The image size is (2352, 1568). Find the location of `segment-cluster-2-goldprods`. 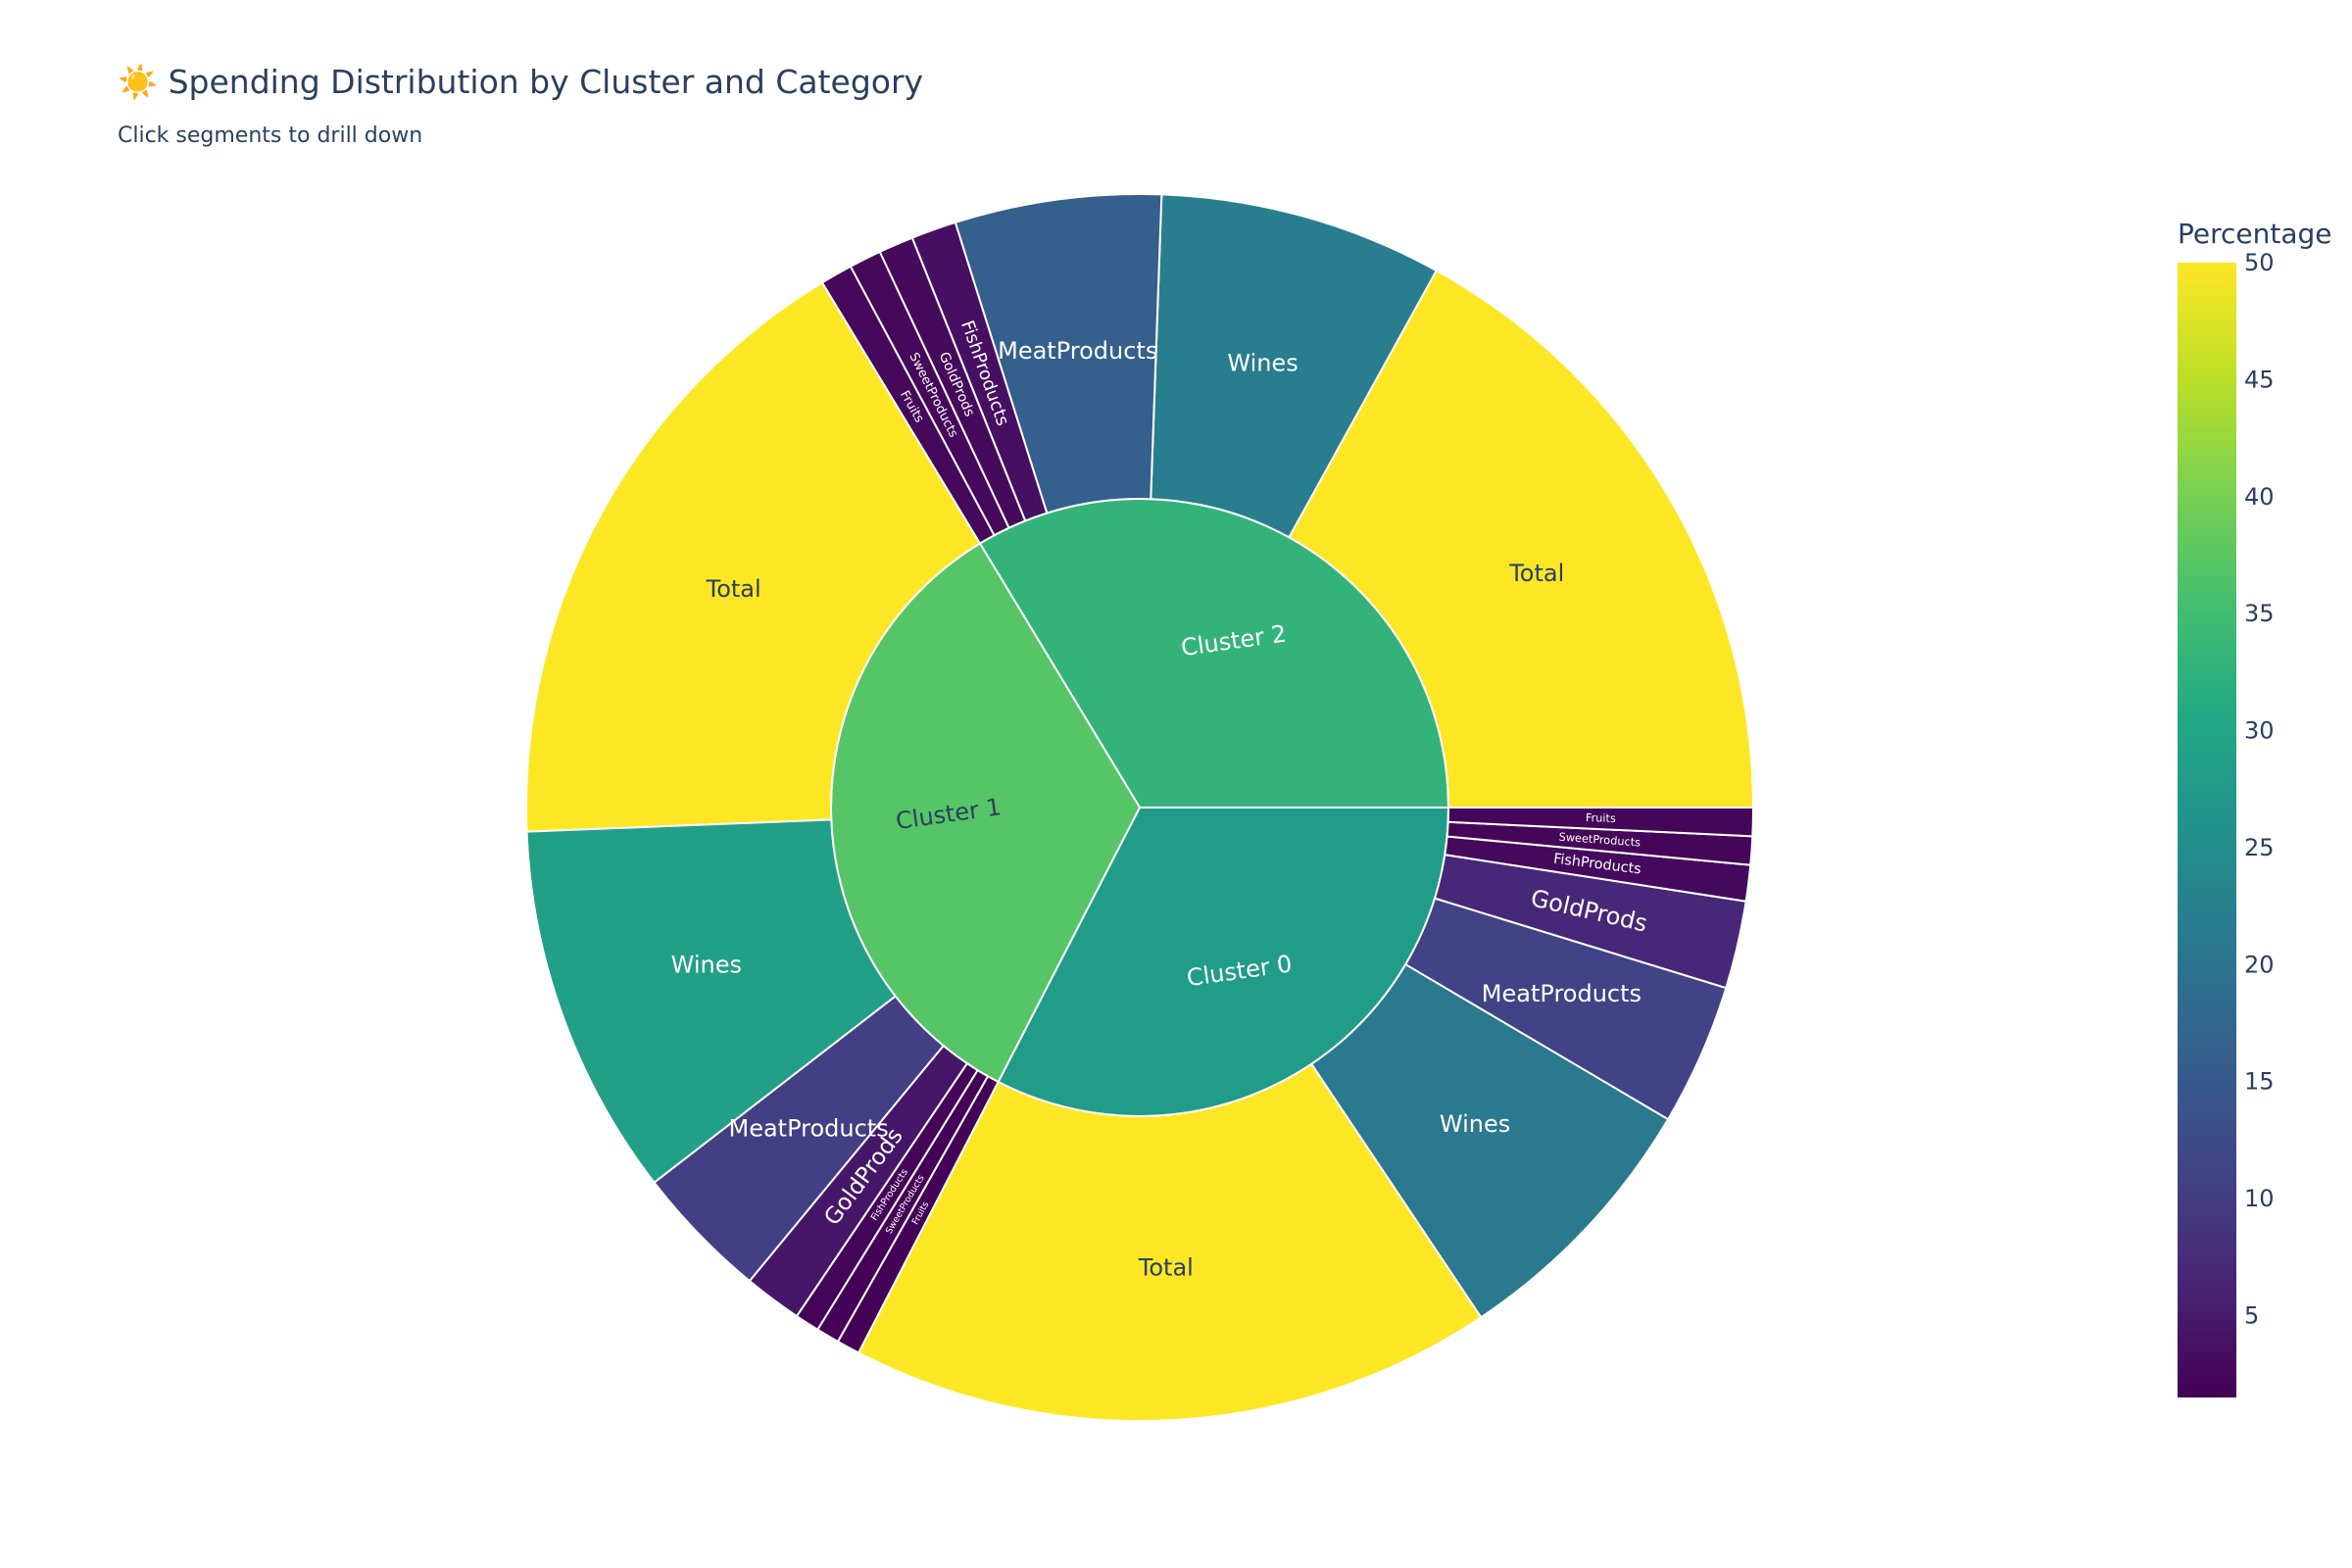

segment-cluster-2-goldprods is located at coordinates (952, 383).